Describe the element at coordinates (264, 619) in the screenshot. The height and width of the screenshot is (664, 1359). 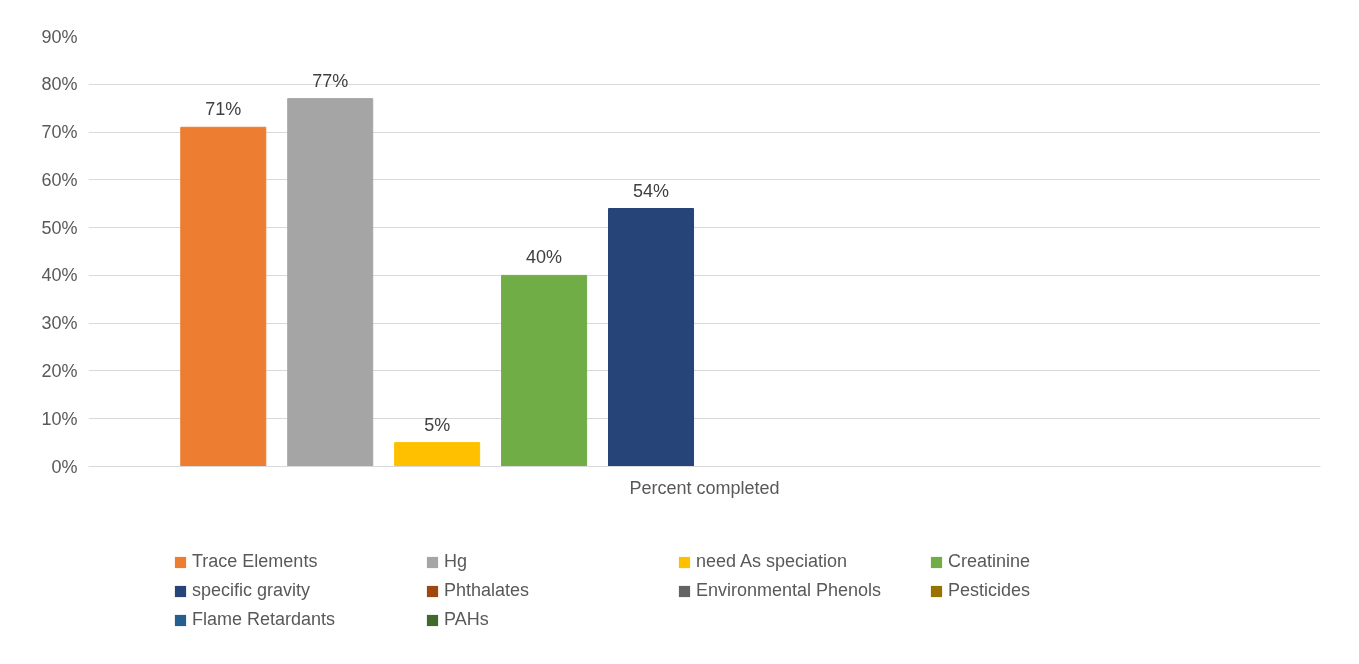
I see `legend-label: Flame Retardants` at that location.